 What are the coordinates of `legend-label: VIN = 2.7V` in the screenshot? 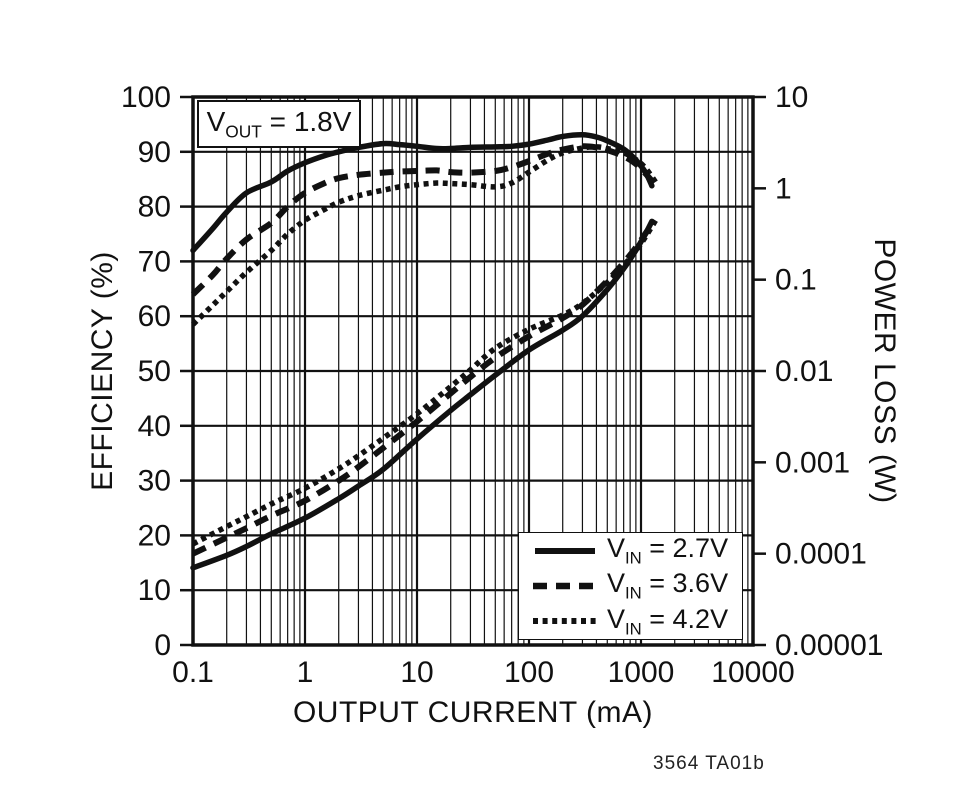 It's located at (668, 550).